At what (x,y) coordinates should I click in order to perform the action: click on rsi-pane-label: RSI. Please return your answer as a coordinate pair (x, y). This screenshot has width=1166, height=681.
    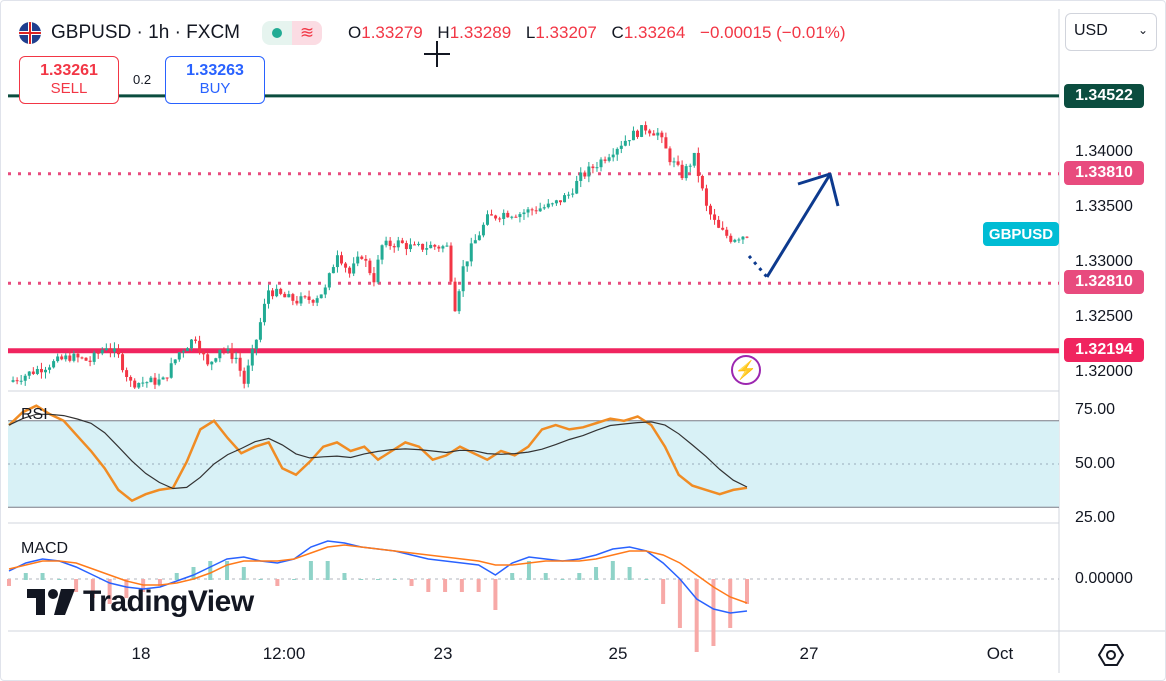
    Looking at the image, I should click on (34, 414).